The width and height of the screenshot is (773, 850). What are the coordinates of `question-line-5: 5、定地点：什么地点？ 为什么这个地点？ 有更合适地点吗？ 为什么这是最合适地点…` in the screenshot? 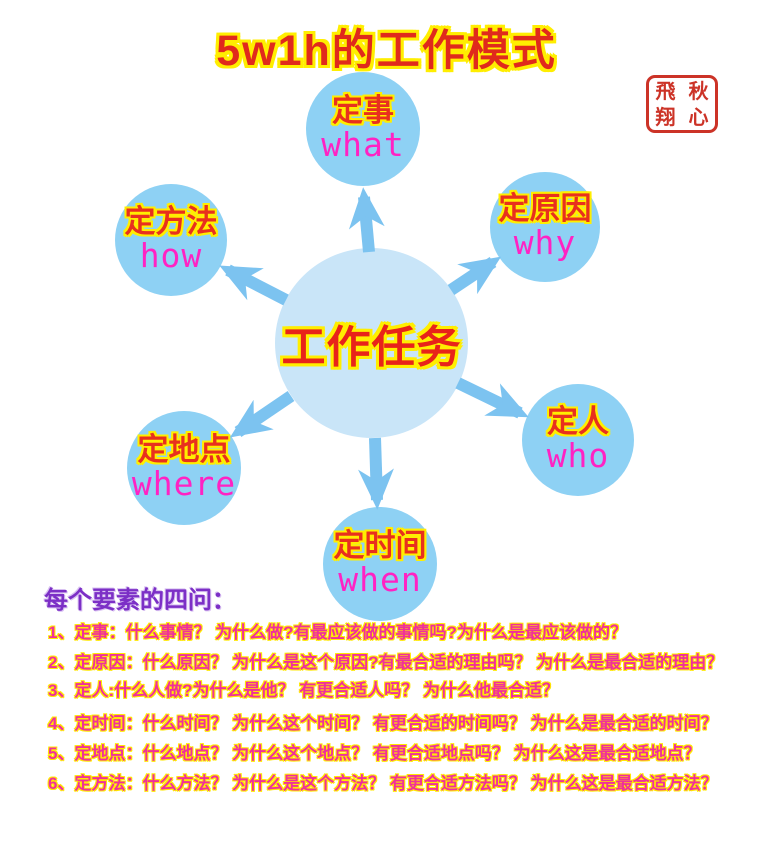 It's located at (374, 753).